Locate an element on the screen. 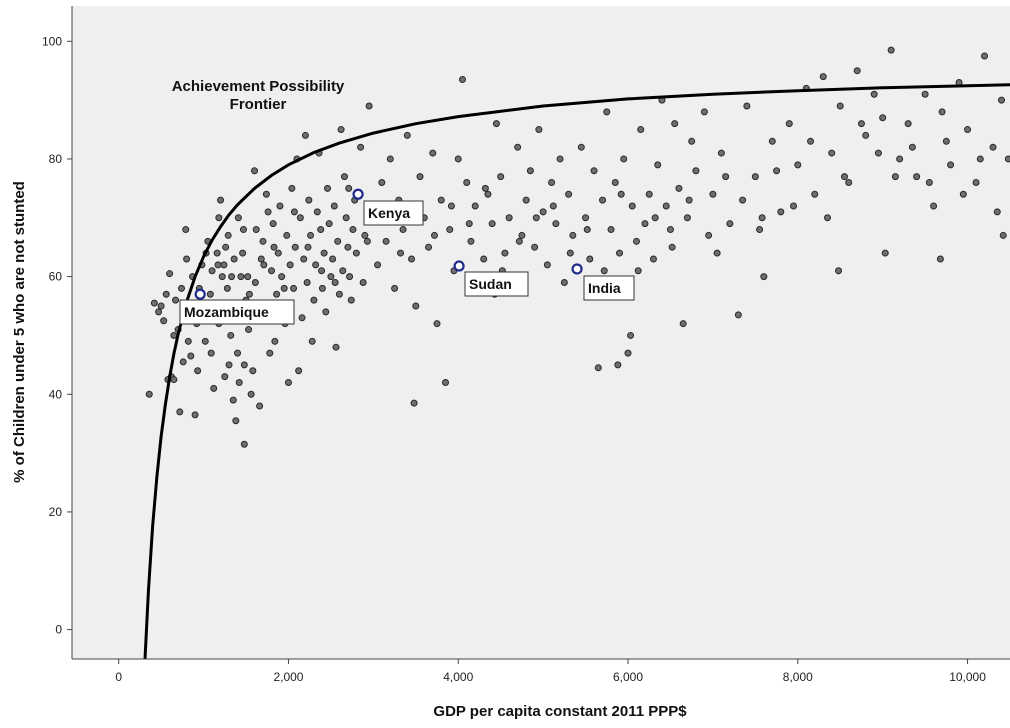 The width and height of the screenshot is (1010, 728). y-tick-label-3: 60 is located at coordinates (56, 277).